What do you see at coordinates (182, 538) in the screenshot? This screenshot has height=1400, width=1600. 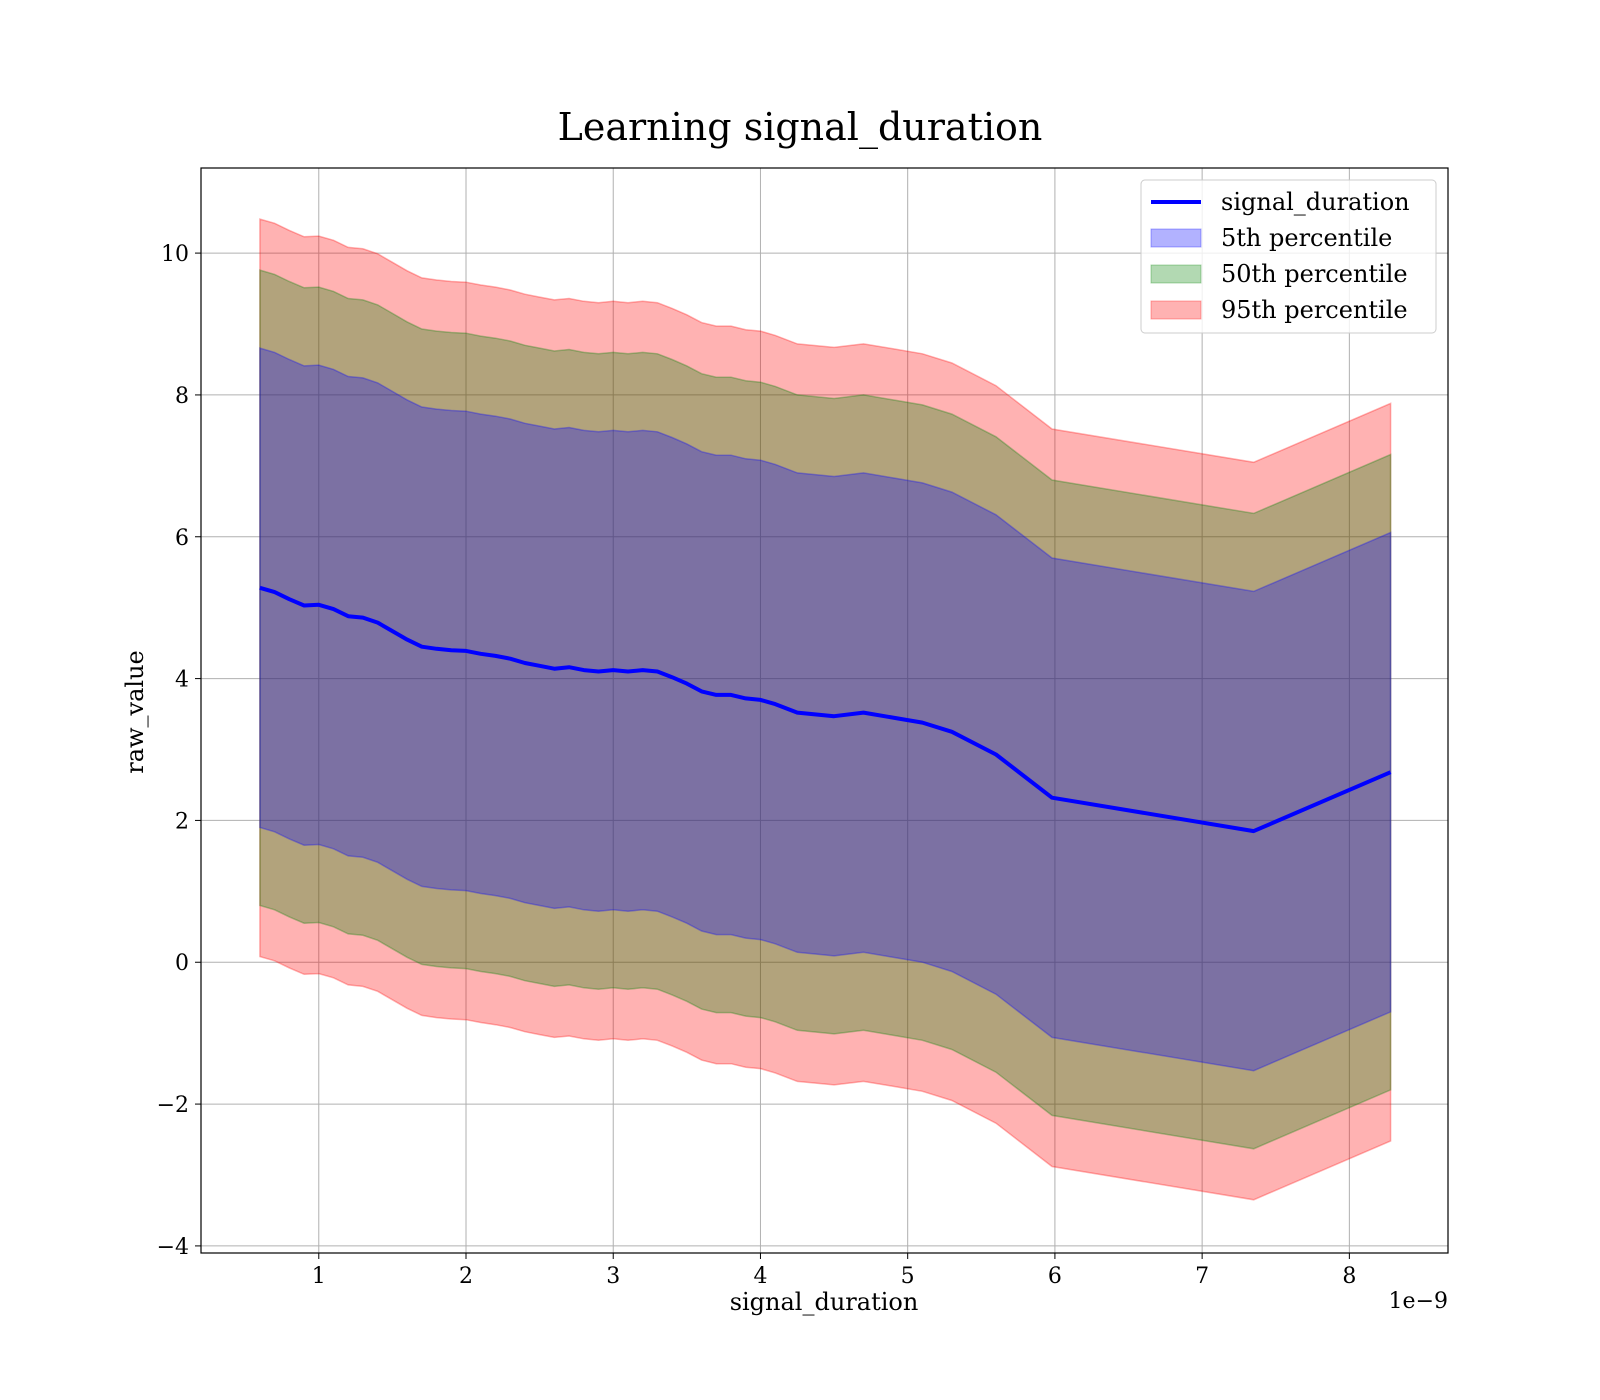 I see `y-tick-label: 6` at bounding box center [182, 538].